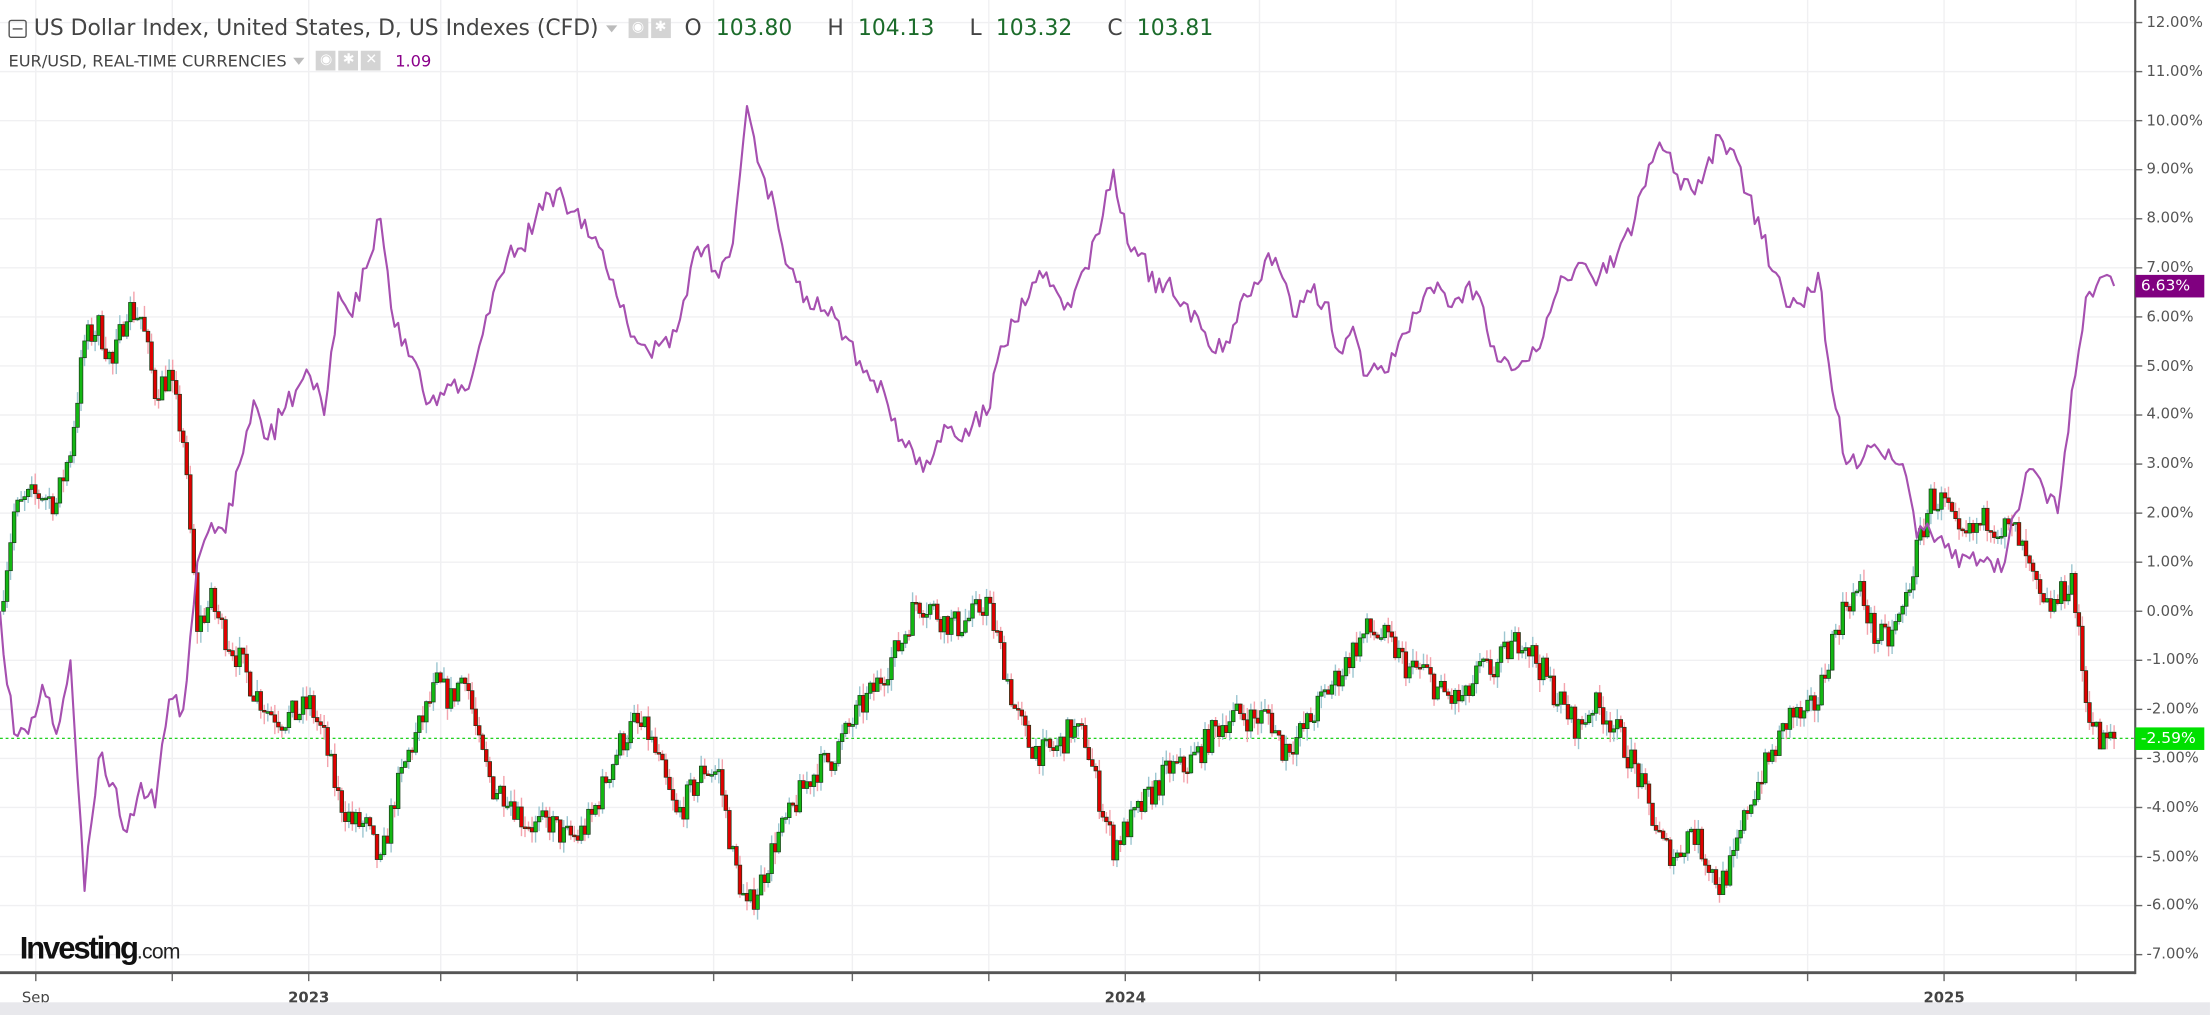 The image size is (2210, 1015). Describe the element at coordinates (1125, 998) in the screenshot. I see `x-tick-label: 2024` at that location.